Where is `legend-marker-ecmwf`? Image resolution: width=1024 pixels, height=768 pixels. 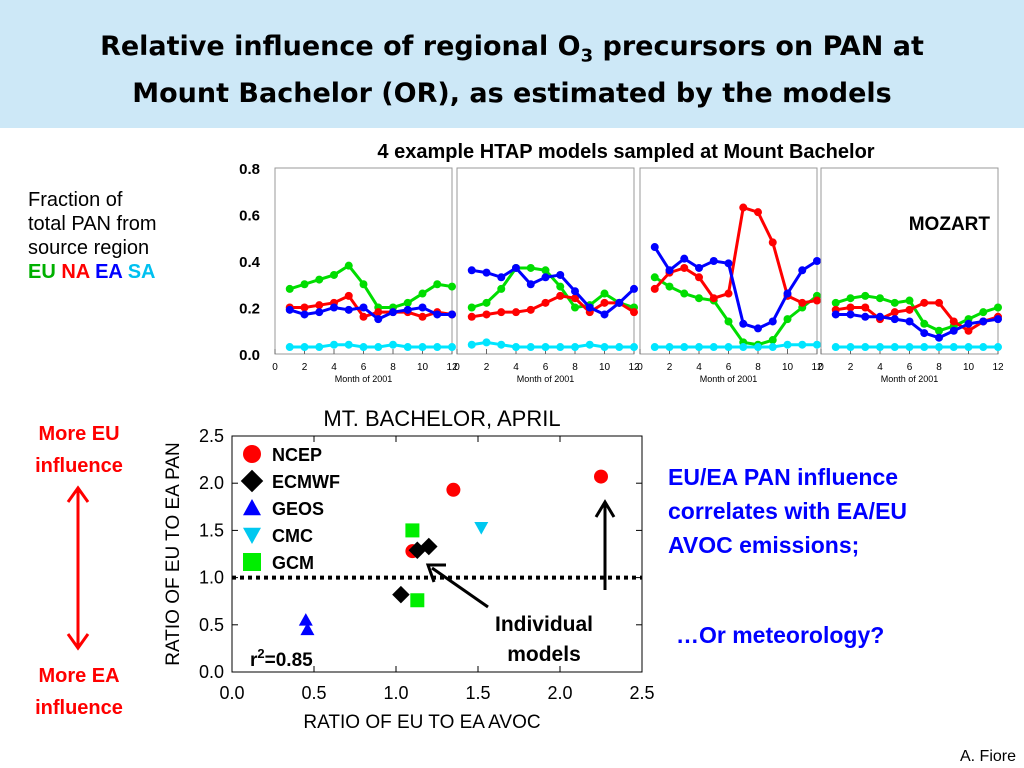
legend-marker-ecmwf is located at coordinates (252, 481).